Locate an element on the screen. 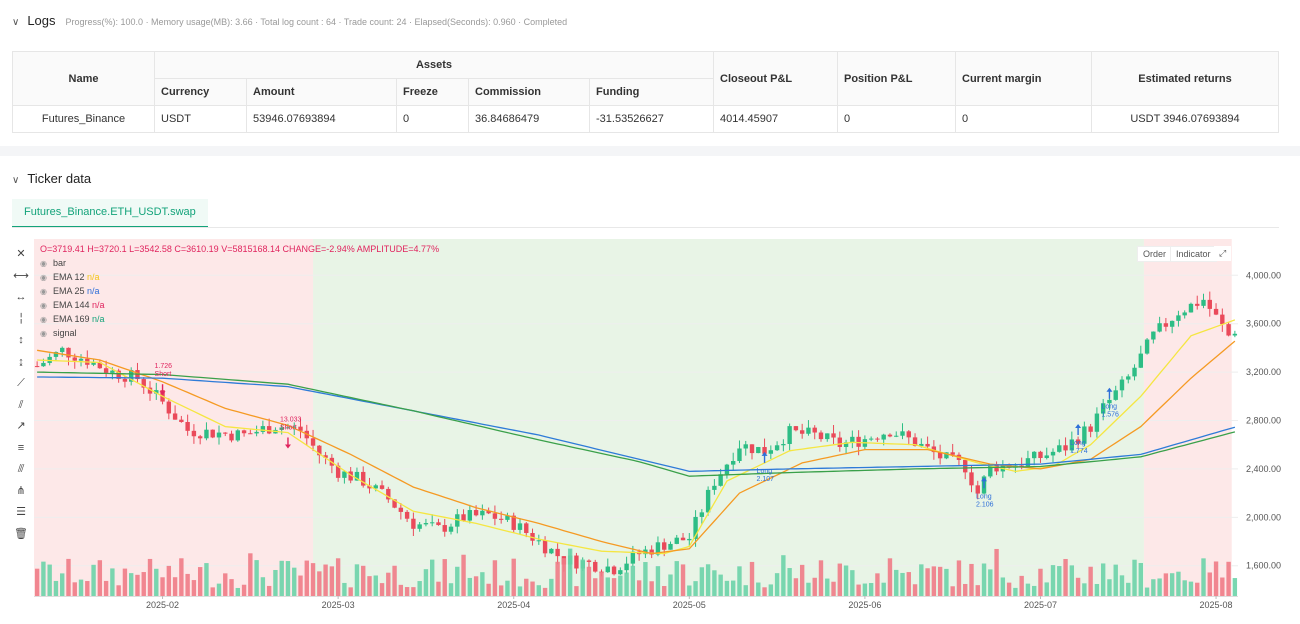 This screenshot has height=624, width=1300. ticker-header: ∨ Ticker data is located at coordinates (51, 178).